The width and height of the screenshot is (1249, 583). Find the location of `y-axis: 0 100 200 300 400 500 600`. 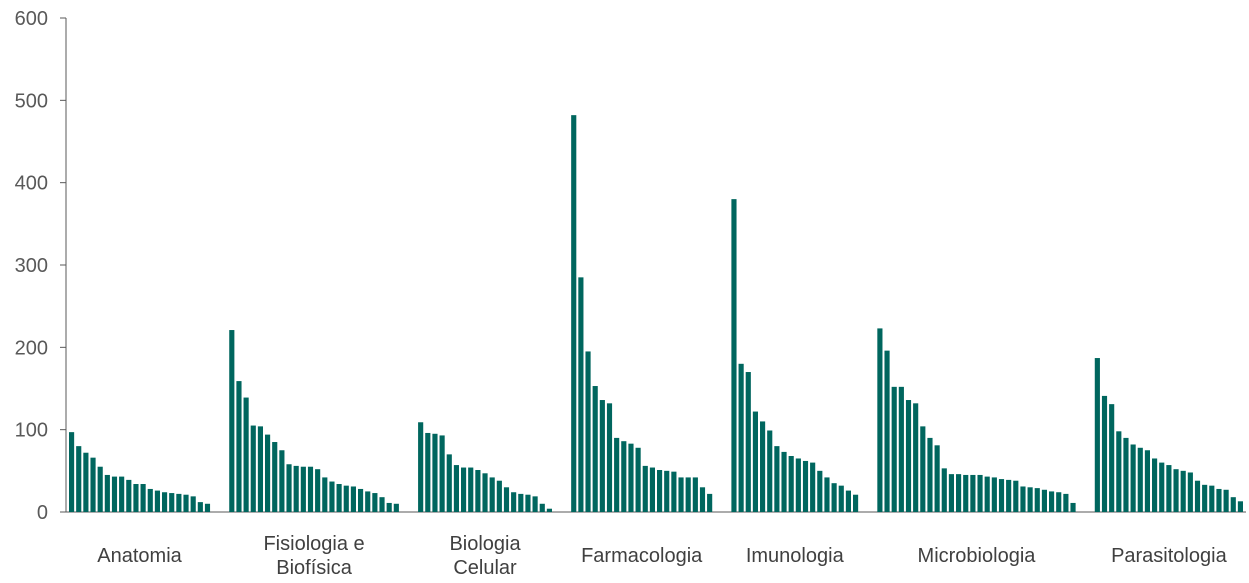

y-axis: 0 100 200 300 400 500 600 is located at coordinates (41, 266).